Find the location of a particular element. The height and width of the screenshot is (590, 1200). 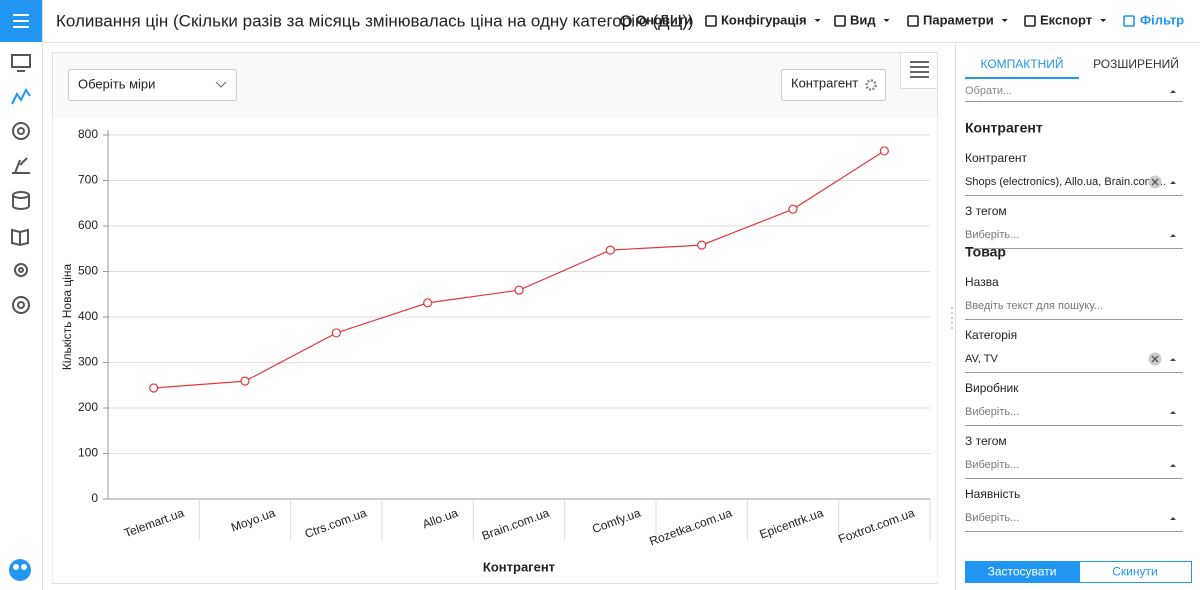

field-label: Назва is located at coordinates (982, 282).